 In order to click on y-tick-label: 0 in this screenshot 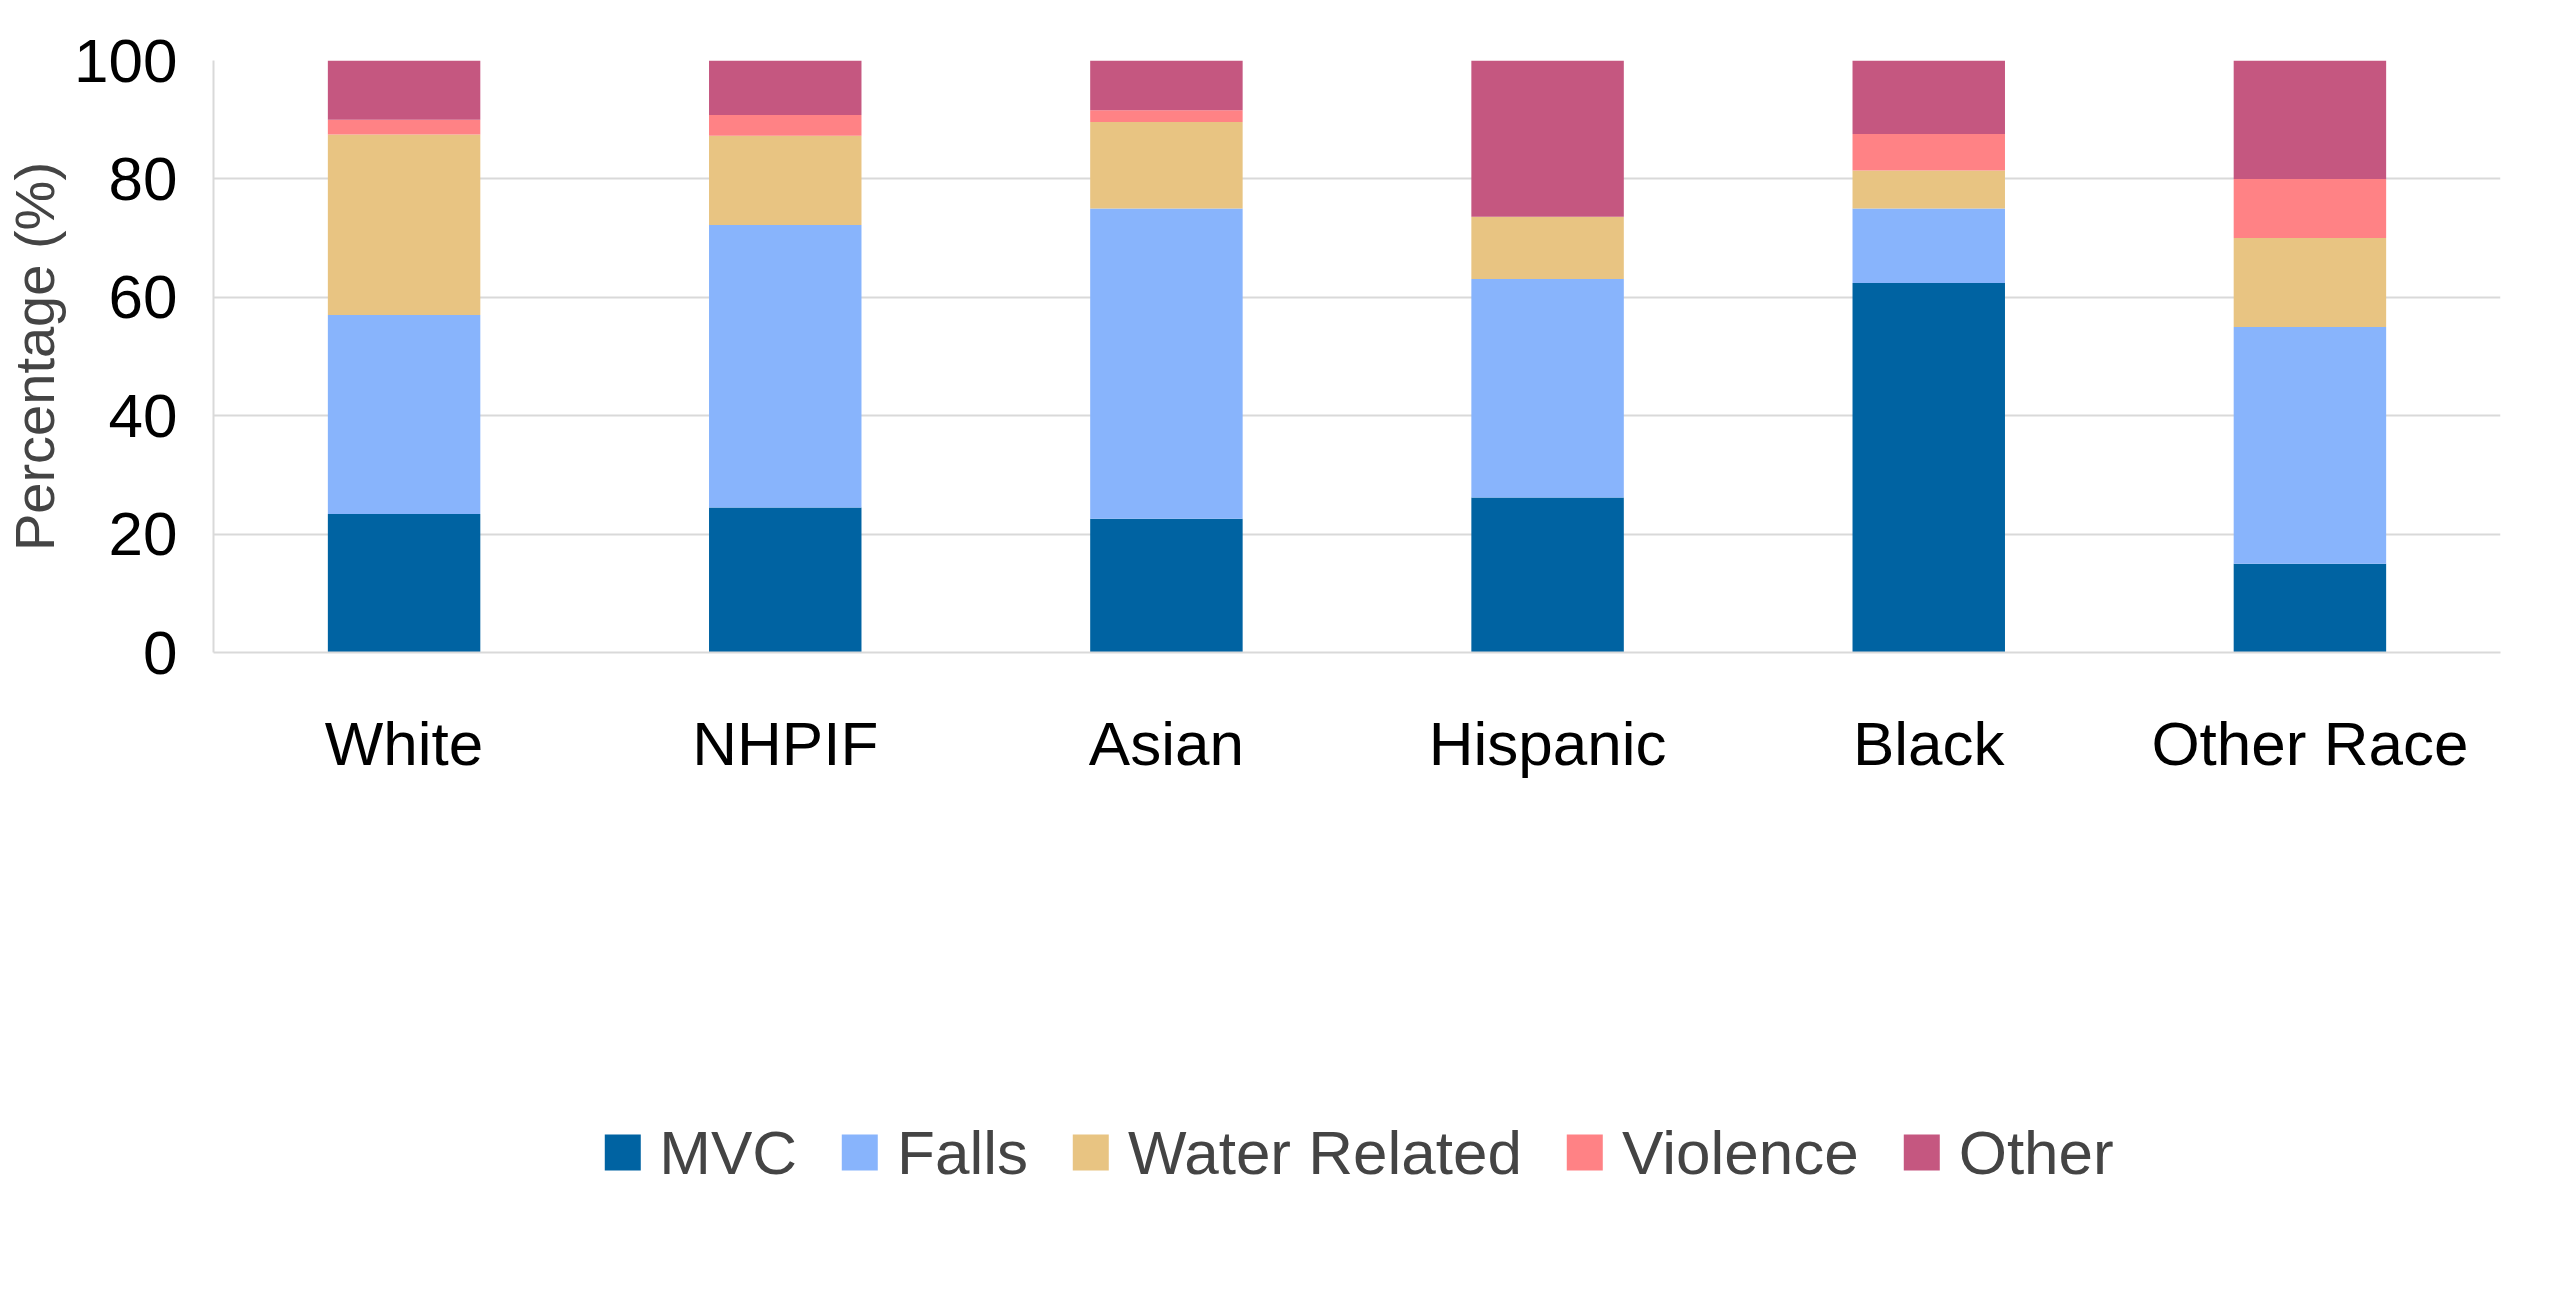, I will do `click(160, 652)`.